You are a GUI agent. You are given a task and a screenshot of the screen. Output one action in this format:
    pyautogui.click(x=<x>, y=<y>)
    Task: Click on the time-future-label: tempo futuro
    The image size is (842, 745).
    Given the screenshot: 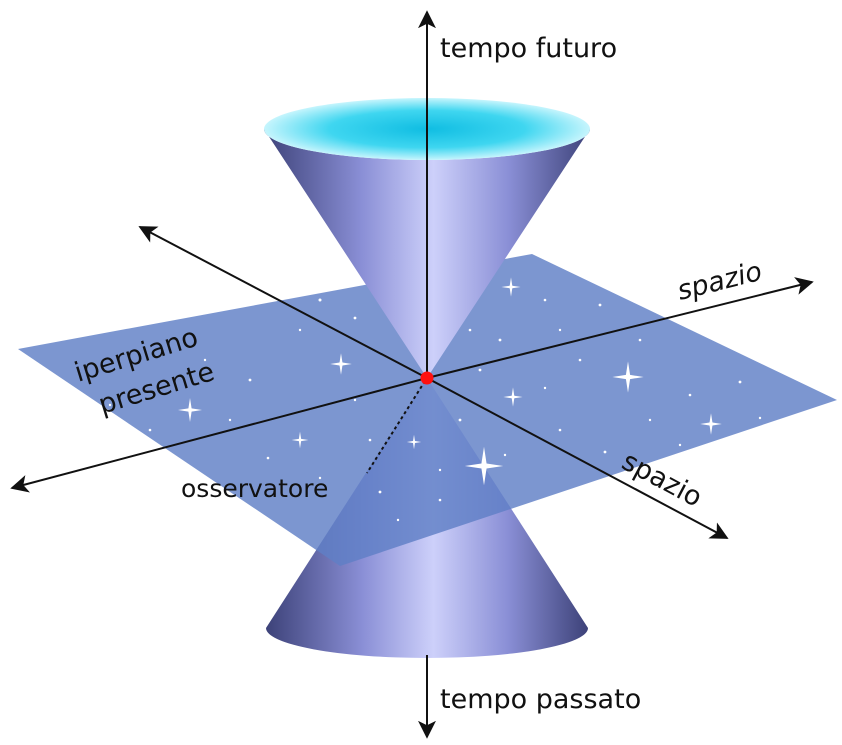 What is the action you would take?
    pyautogui.click(x=528, y=48)
    